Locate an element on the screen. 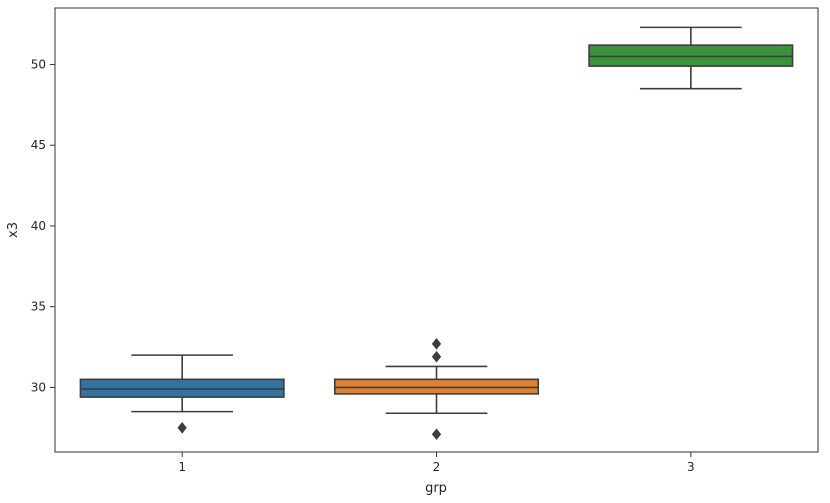 This screenshot has height=503, width=830. y-tick-label: 45 is located at coordinates (38, 145).